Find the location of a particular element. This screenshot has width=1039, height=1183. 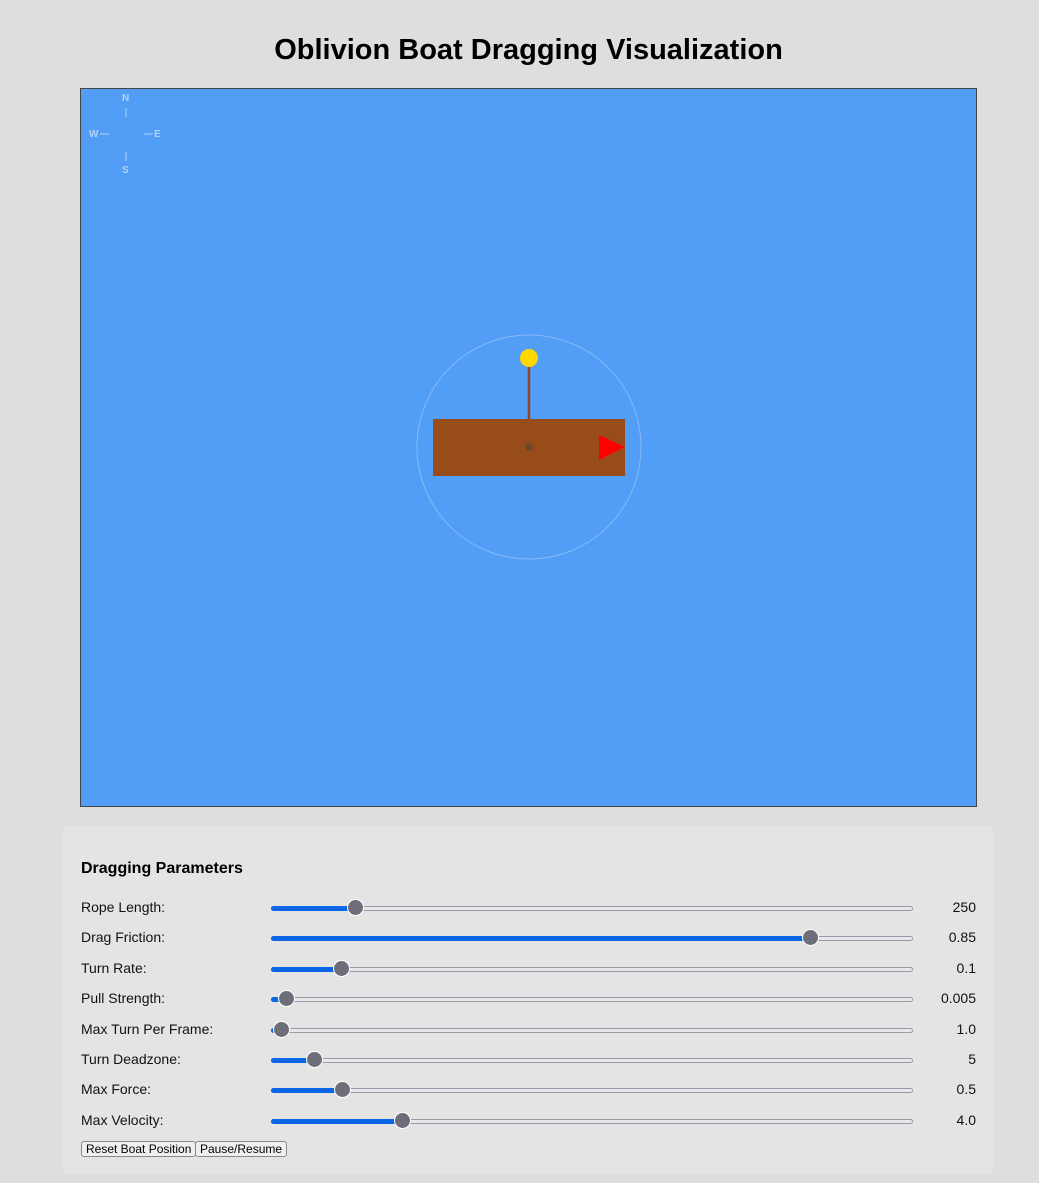

slider-value: 5 is located at coordinates (972, 1059).